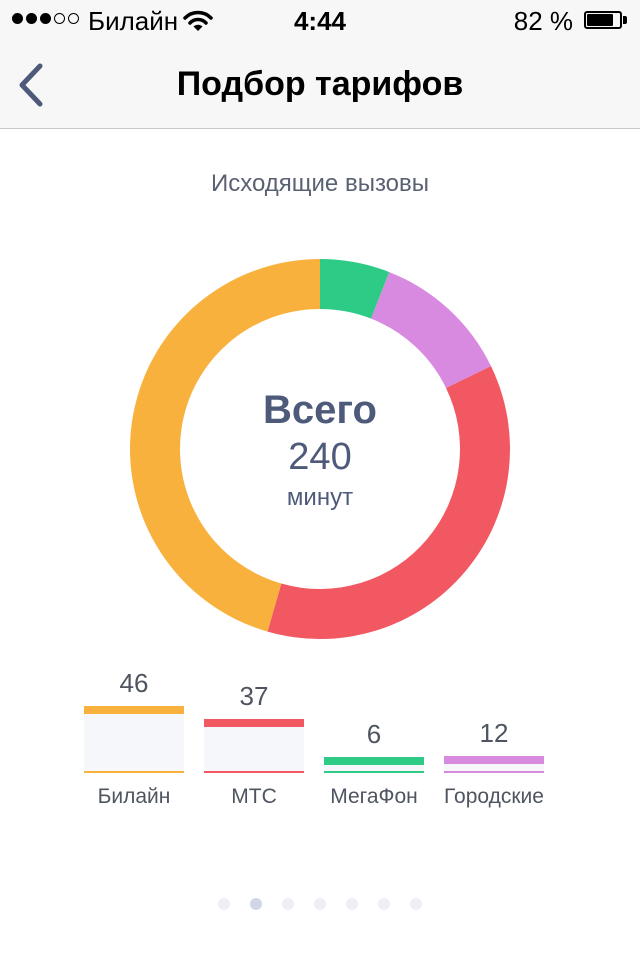 The height and width of the screenshot is (960, 640). I want to click on bar-category-label: Городские, so click(494, 796).